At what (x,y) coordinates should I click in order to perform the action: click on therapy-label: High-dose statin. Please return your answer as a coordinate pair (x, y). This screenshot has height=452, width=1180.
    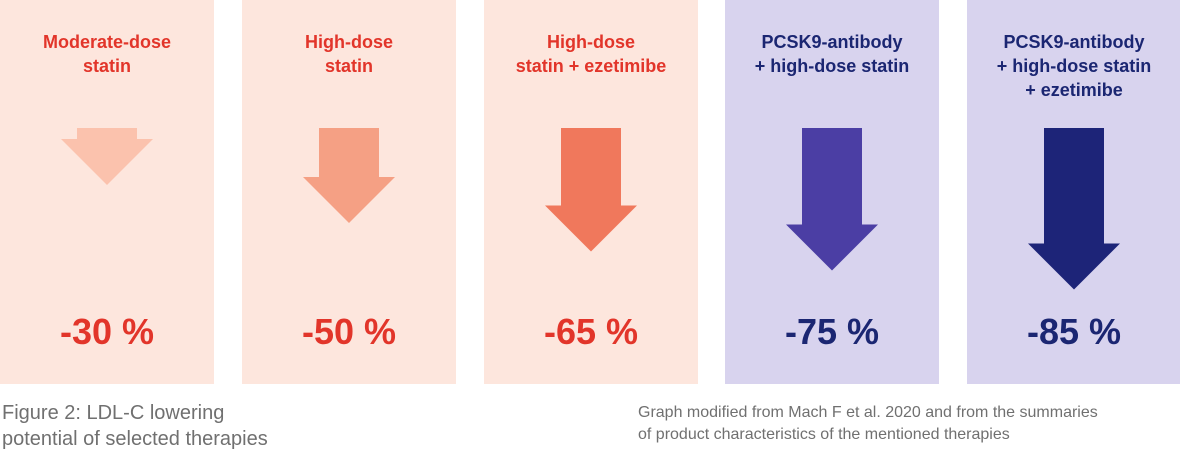
    Looking at the image, I should click on (349, 54).